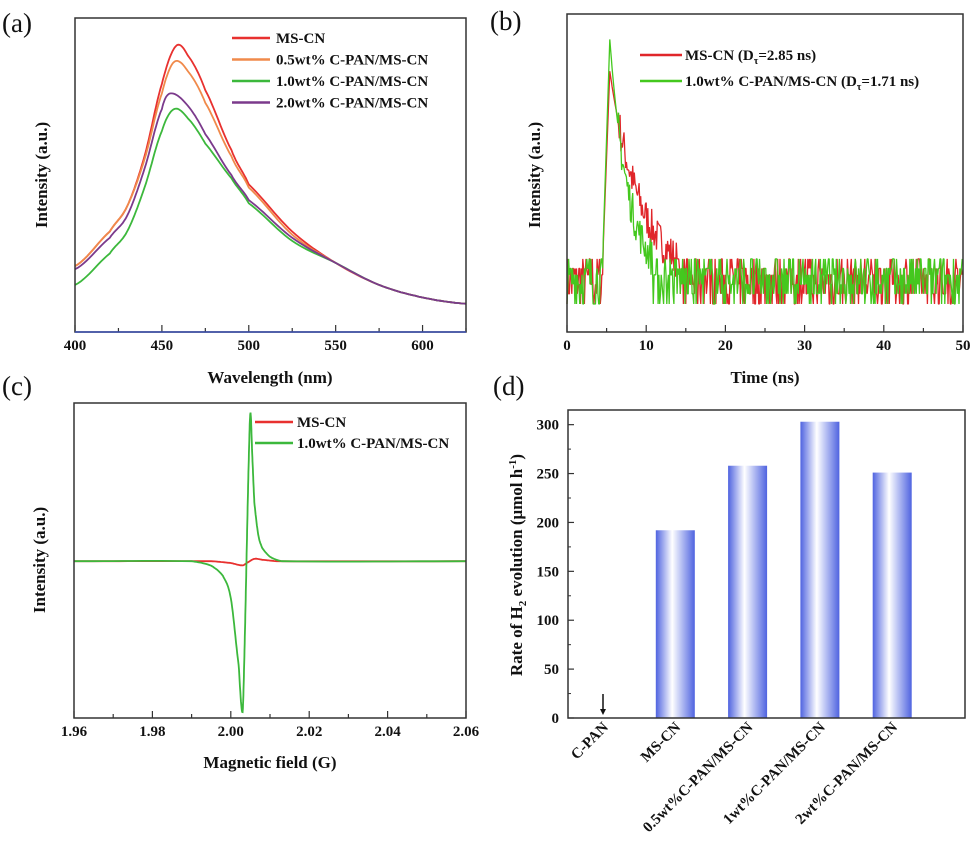 The height and width of the screenshot is (845, 975). What do you see at coordinates (249, 346) in the screenshot?
I see `x-tick-label: 500` at bounding box center [249, 346].